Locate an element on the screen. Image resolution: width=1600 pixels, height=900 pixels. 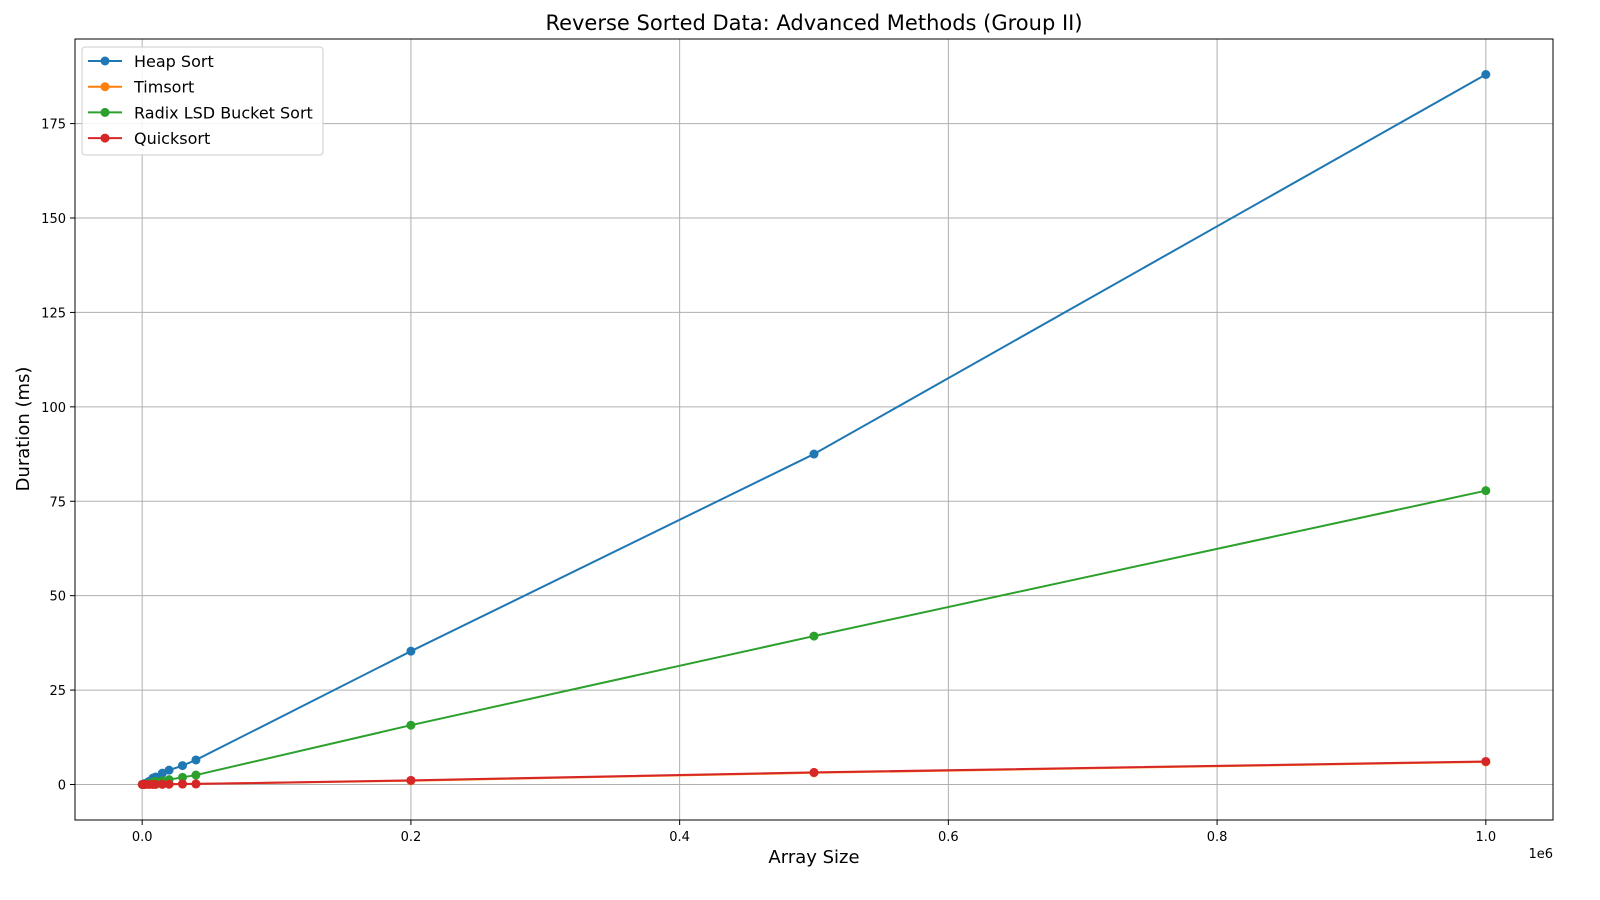
legend-label: Timsort is located at coordinates (163, 87).